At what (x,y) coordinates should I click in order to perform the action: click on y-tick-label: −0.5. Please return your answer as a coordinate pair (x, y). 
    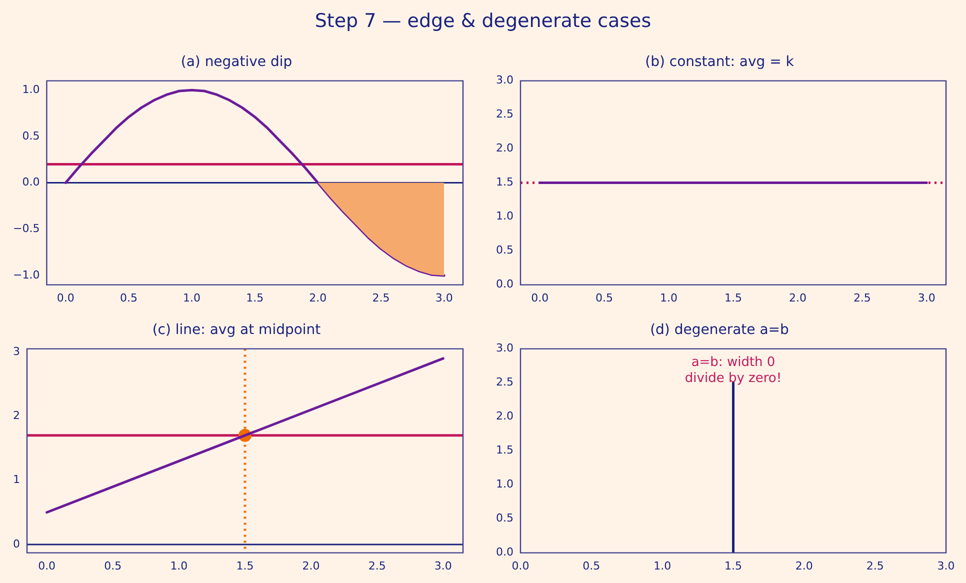
    Looking at the image, I should click on (26, 229).